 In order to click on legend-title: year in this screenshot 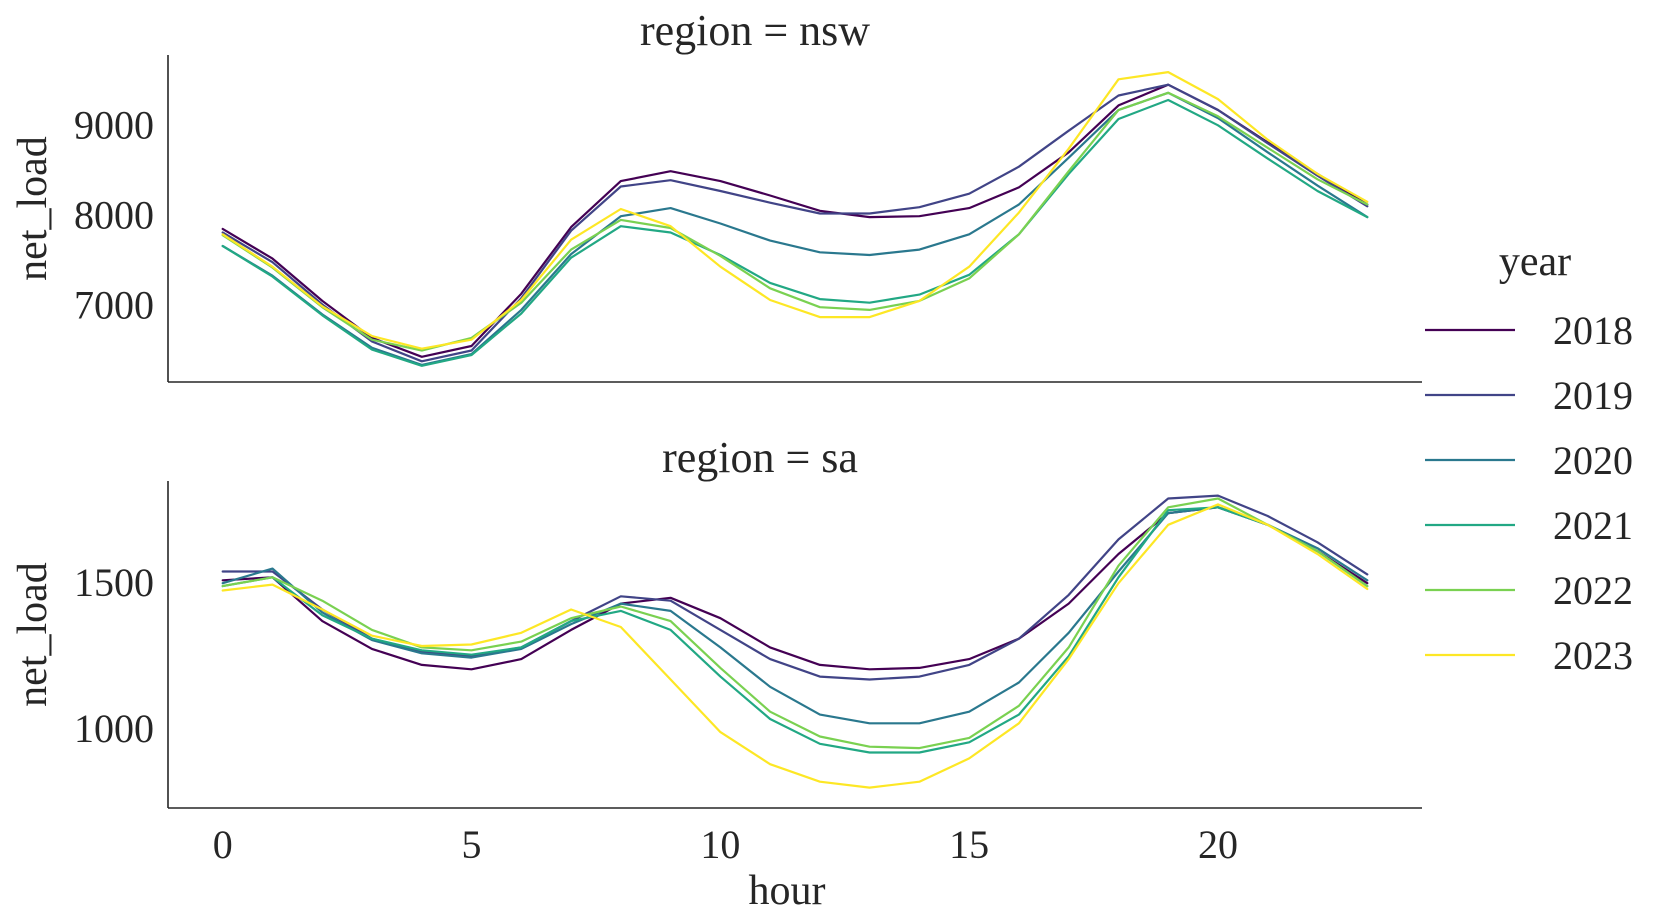, I will do `click(1535, 262)`.